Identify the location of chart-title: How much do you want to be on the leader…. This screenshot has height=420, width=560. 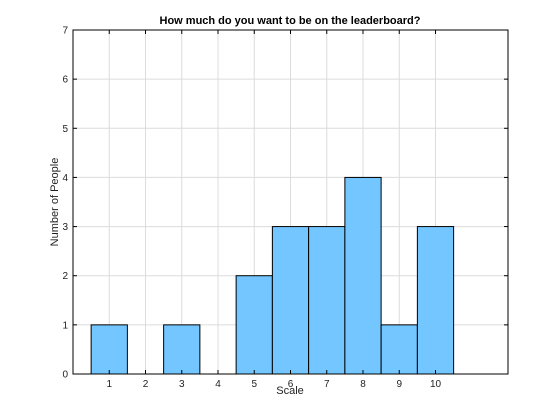
(290, 21).